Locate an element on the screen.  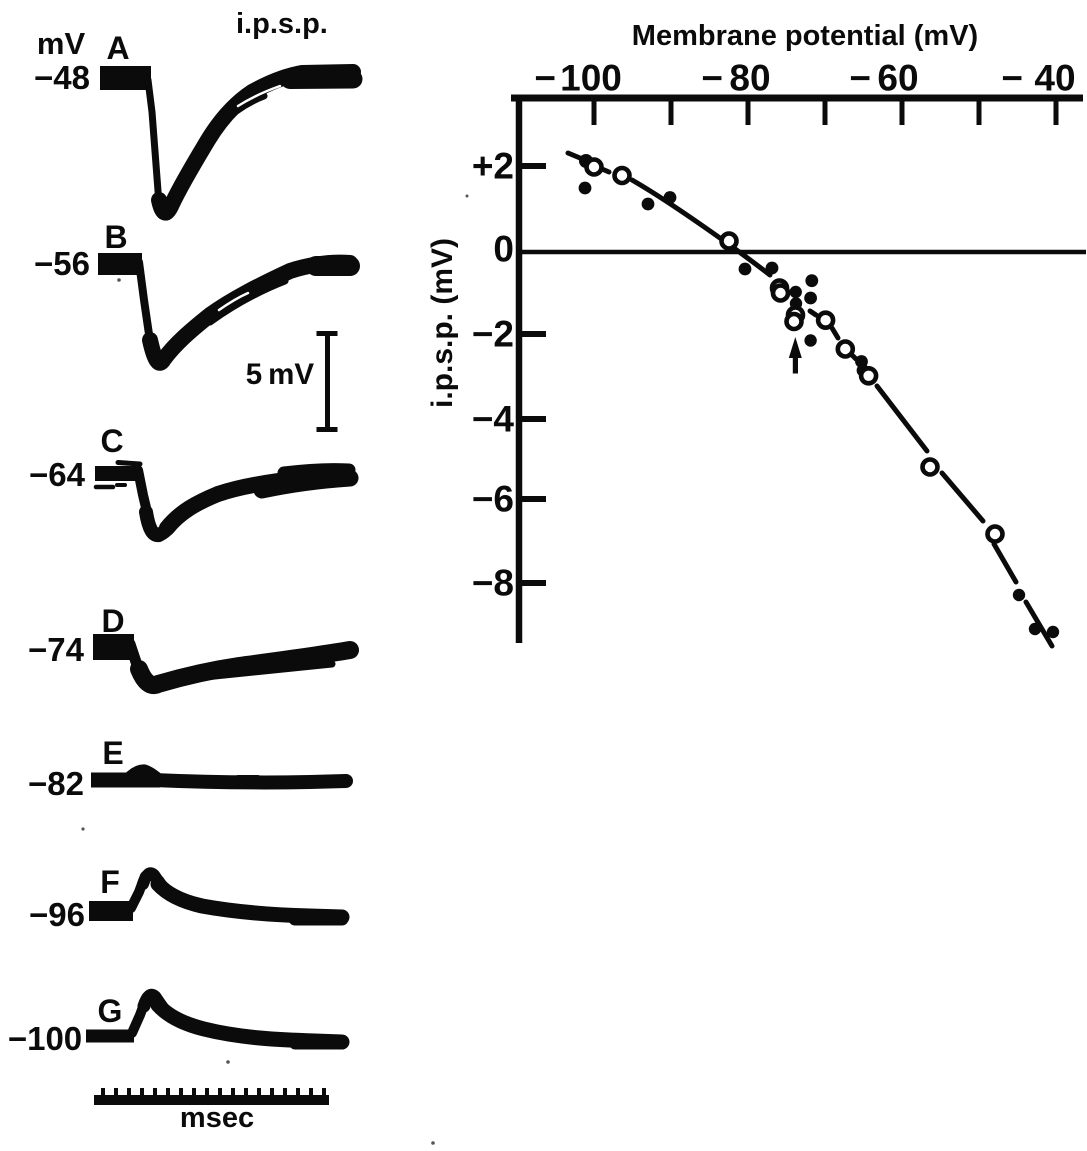
svg-text: 5 mV is located at coordinates (280, 374).